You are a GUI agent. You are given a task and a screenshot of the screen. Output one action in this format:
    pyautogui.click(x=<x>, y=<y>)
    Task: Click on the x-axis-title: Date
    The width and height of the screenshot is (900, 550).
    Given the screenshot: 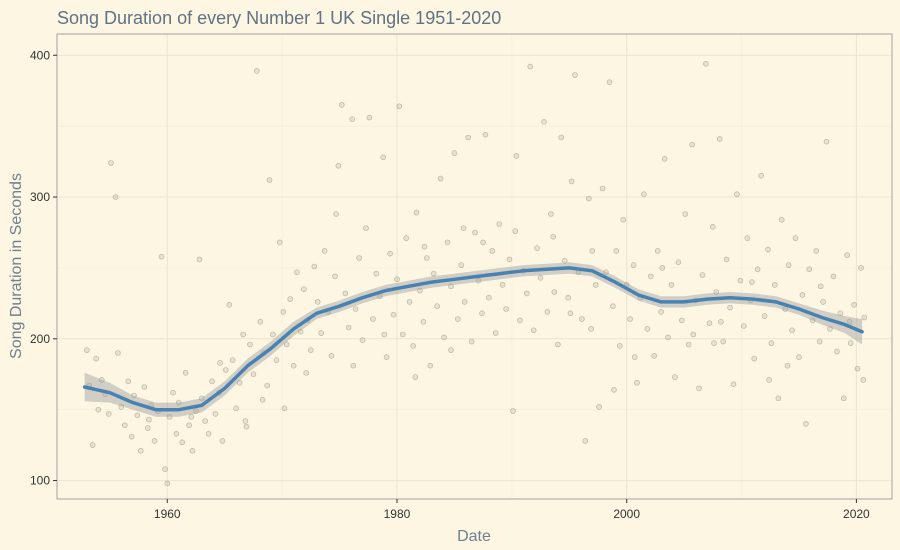 What is the action you would take?
    pyautogui.click(x=474, y=536)
    